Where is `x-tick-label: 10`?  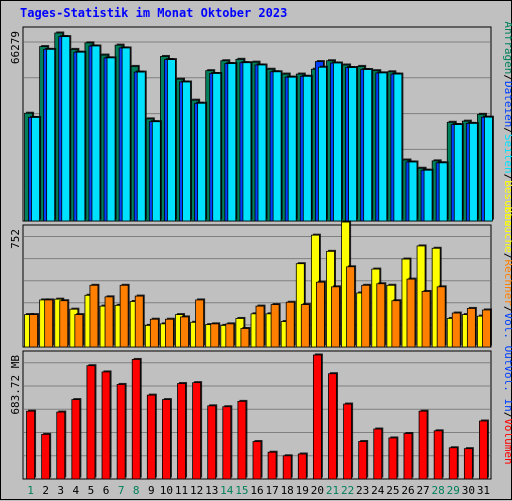
x-tick-label: 10 is located at coordinates (166, 490).